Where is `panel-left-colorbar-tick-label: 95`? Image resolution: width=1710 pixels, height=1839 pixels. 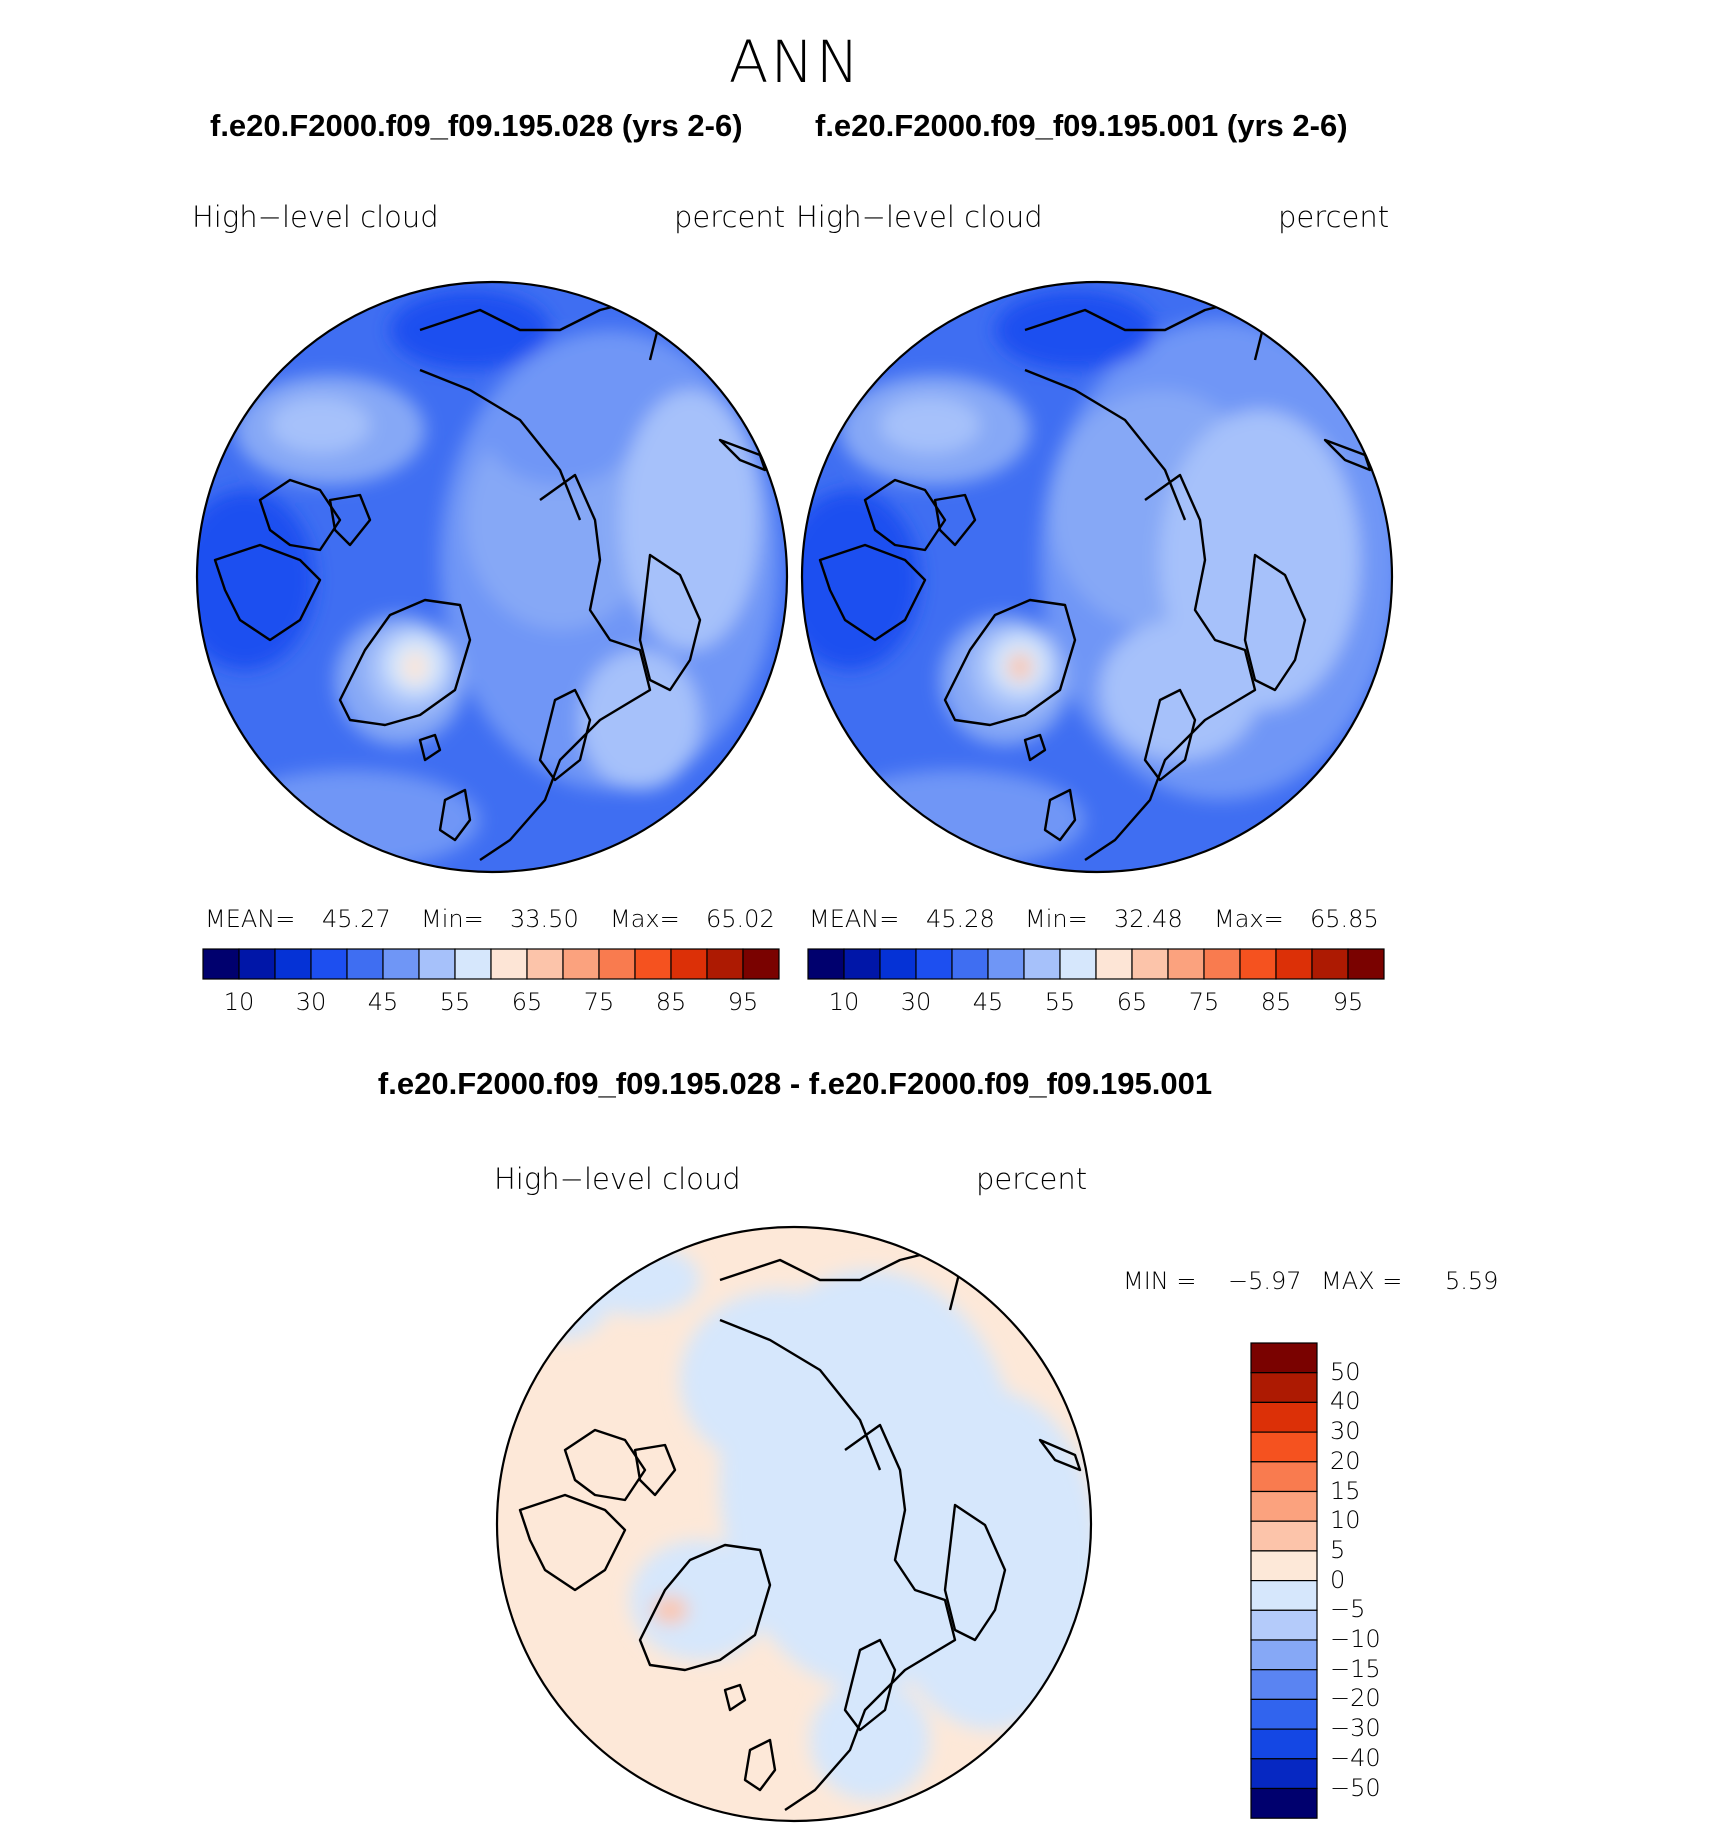 panel-left-colorbar-tick-label: 95 is located at coordinates (743, 1002).